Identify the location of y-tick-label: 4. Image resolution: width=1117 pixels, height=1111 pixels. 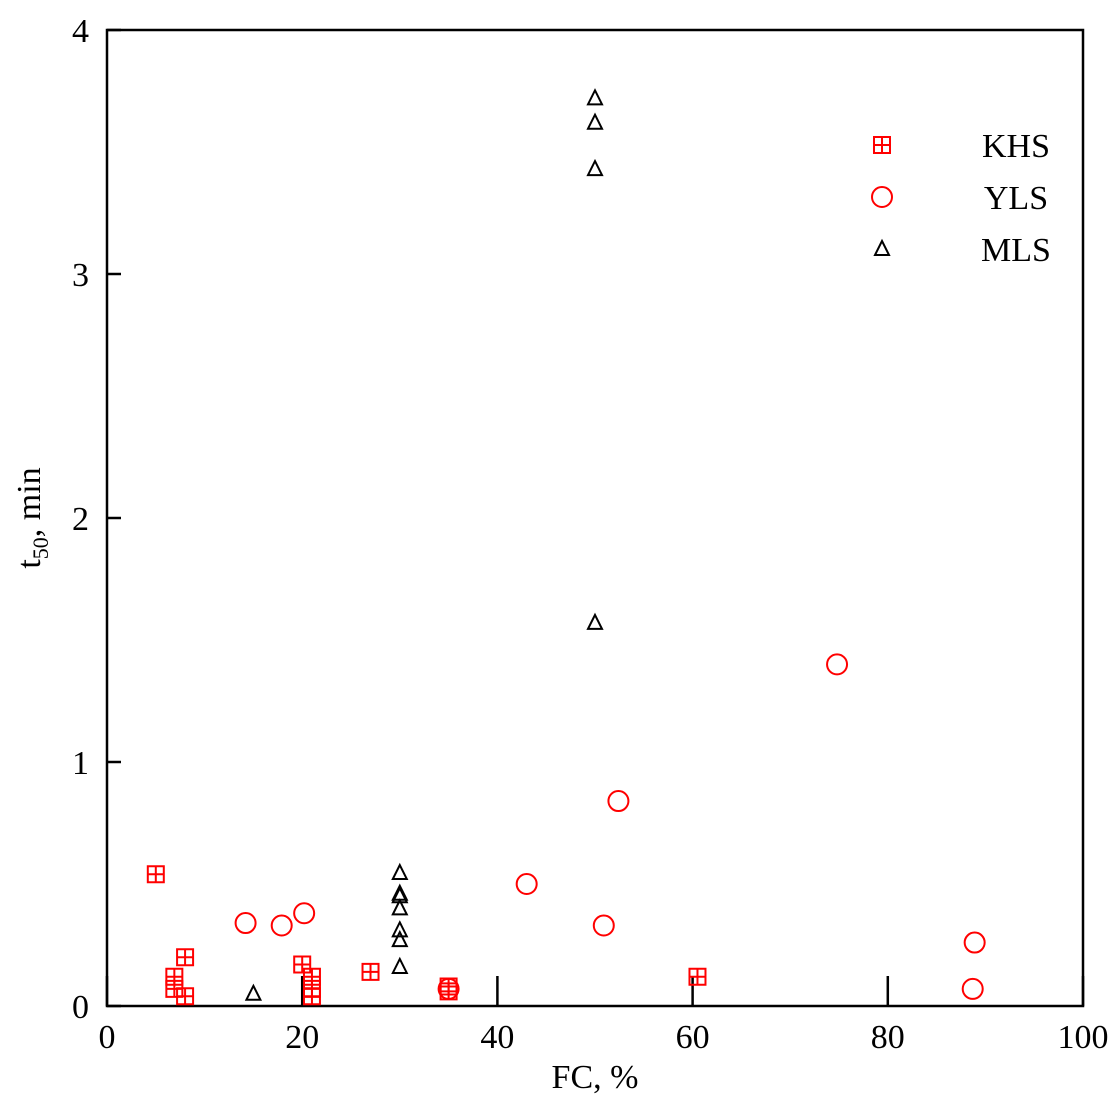
(80, 31).